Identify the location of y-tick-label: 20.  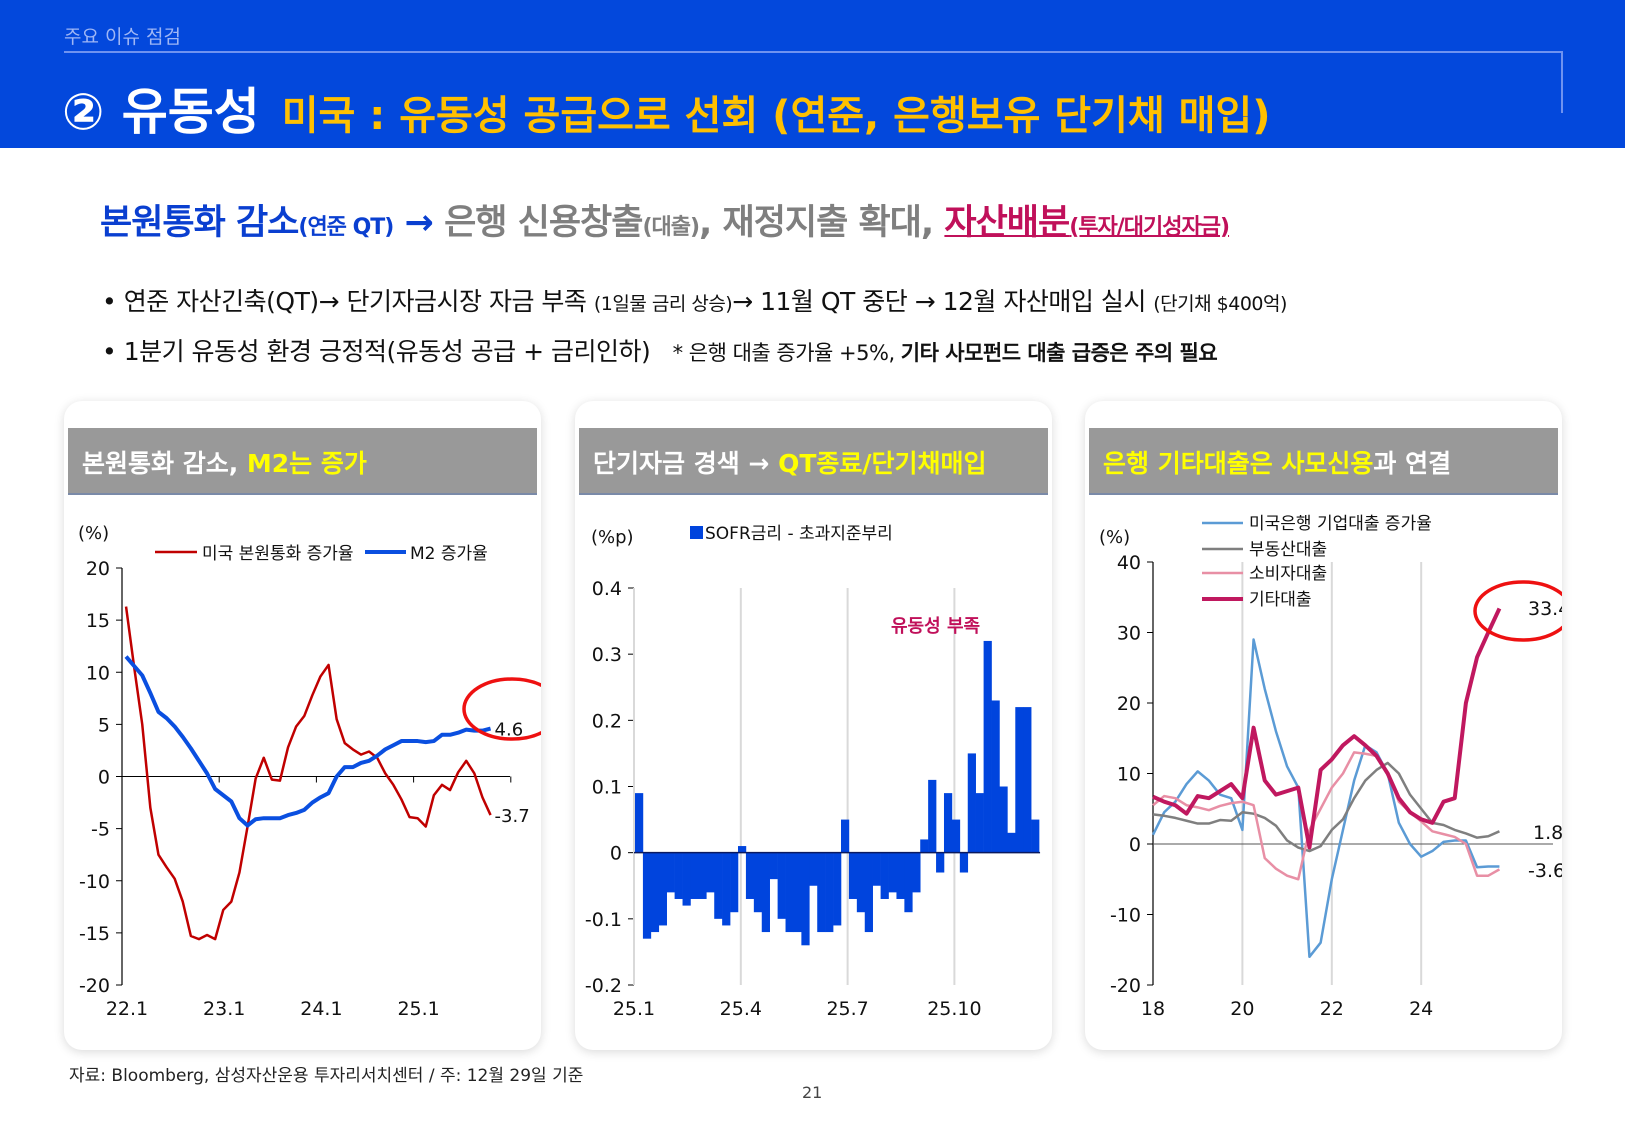
(98, 569).